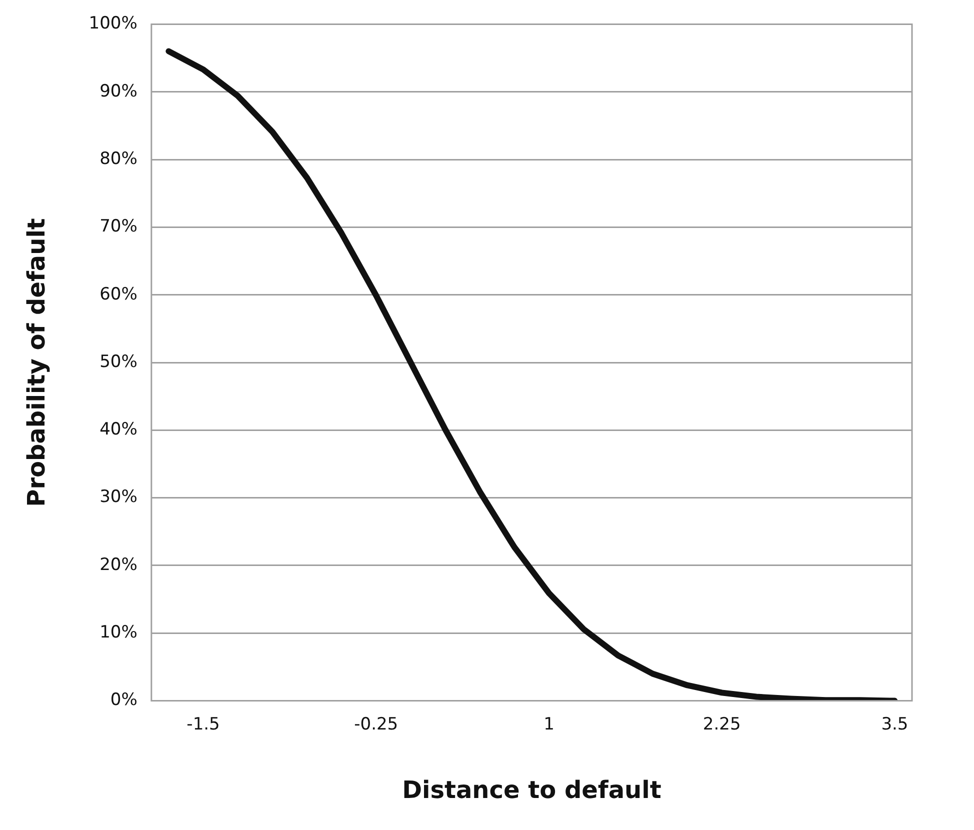 The image size is (974, 830). Describe the element at coordinates (119, 430) in the screenshot. I see `y-tick-label: 40%` at that location.